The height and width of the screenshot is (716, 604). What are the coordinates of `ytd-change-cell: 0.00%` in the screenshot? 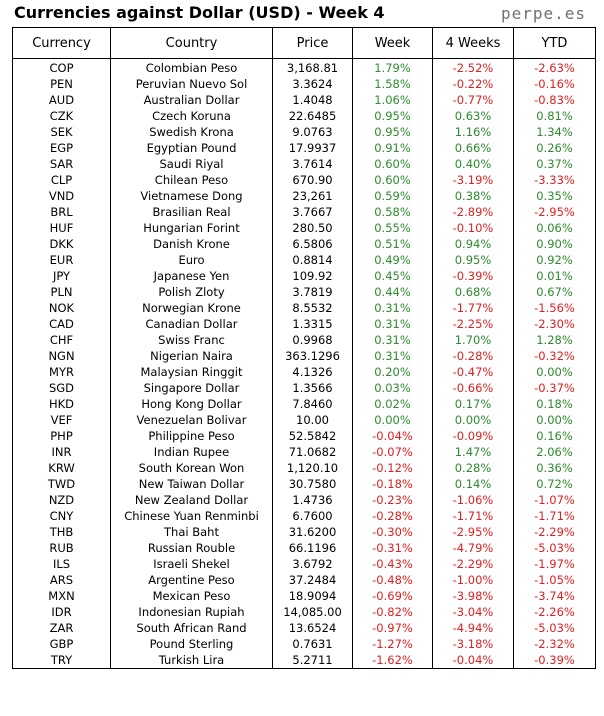 It's located at (554, 372).